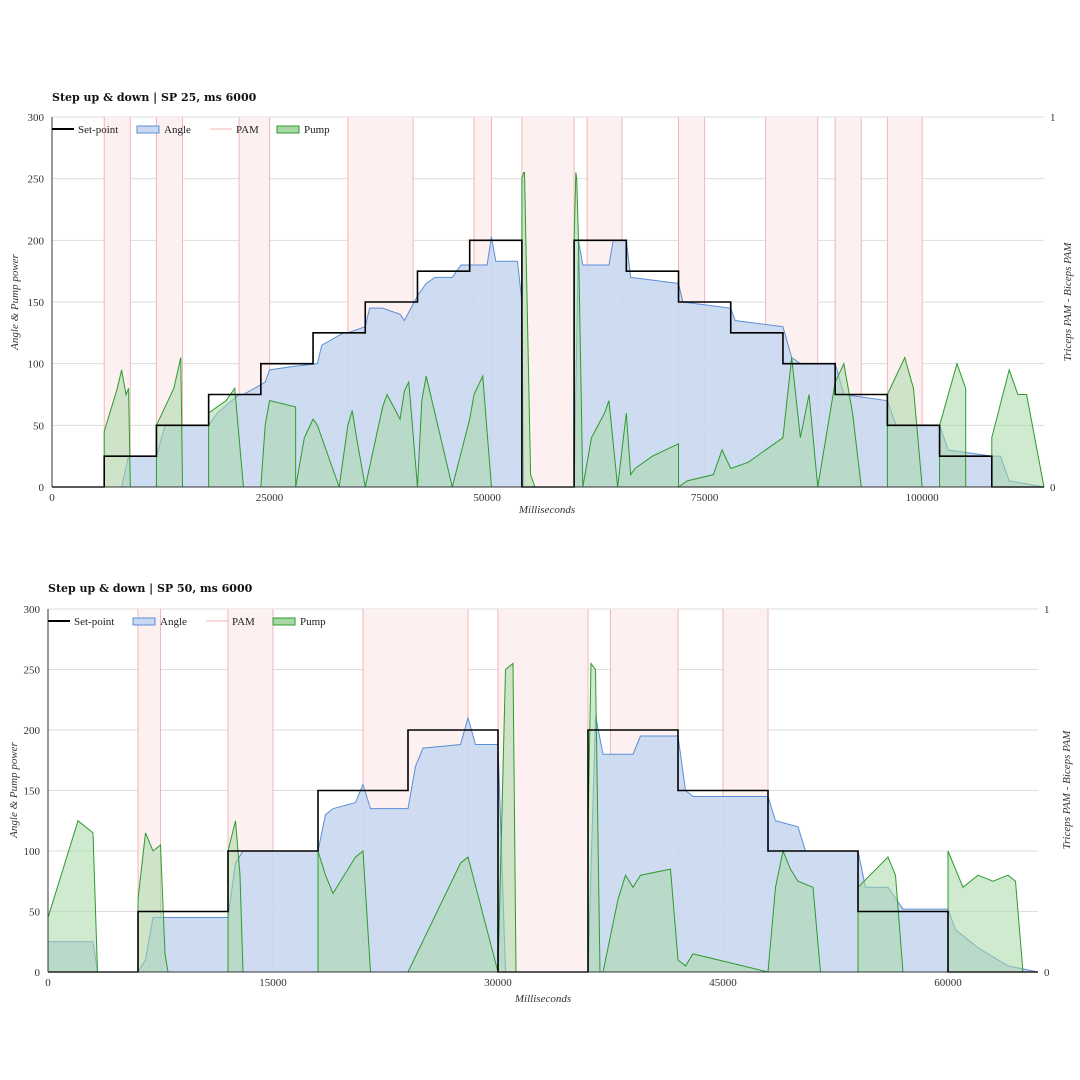 The height and width of the screenshot is (1080, 1080). I want to click on x-tick-label: 25000, so click(270, 498).